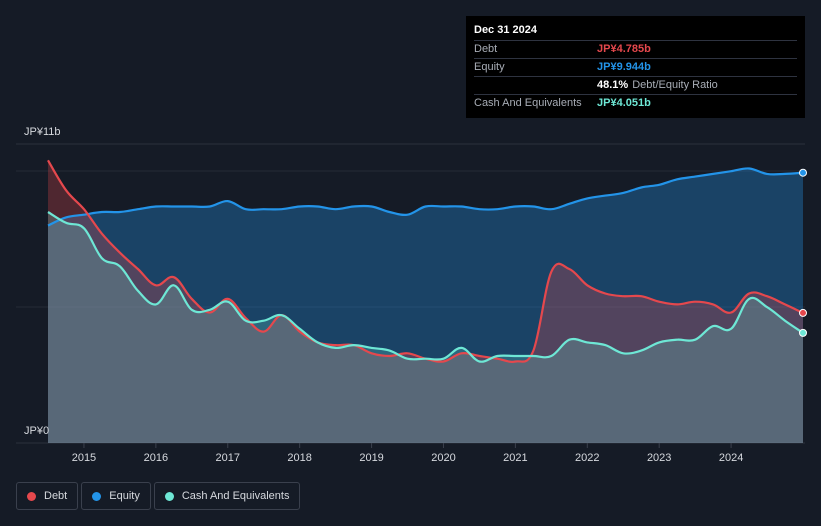 The height and width of the screenshot is (526, 821). I want to click on legend-dot-equity-icon, so click(97, 496).